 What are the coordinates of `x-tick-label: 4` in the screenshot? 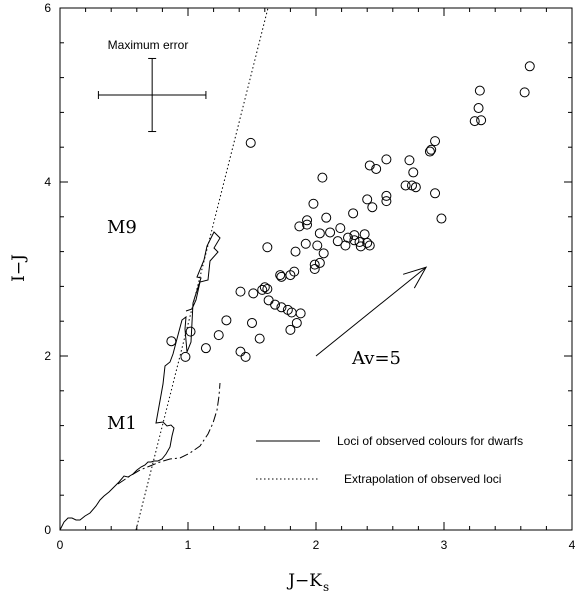 It's located at (572, 545).